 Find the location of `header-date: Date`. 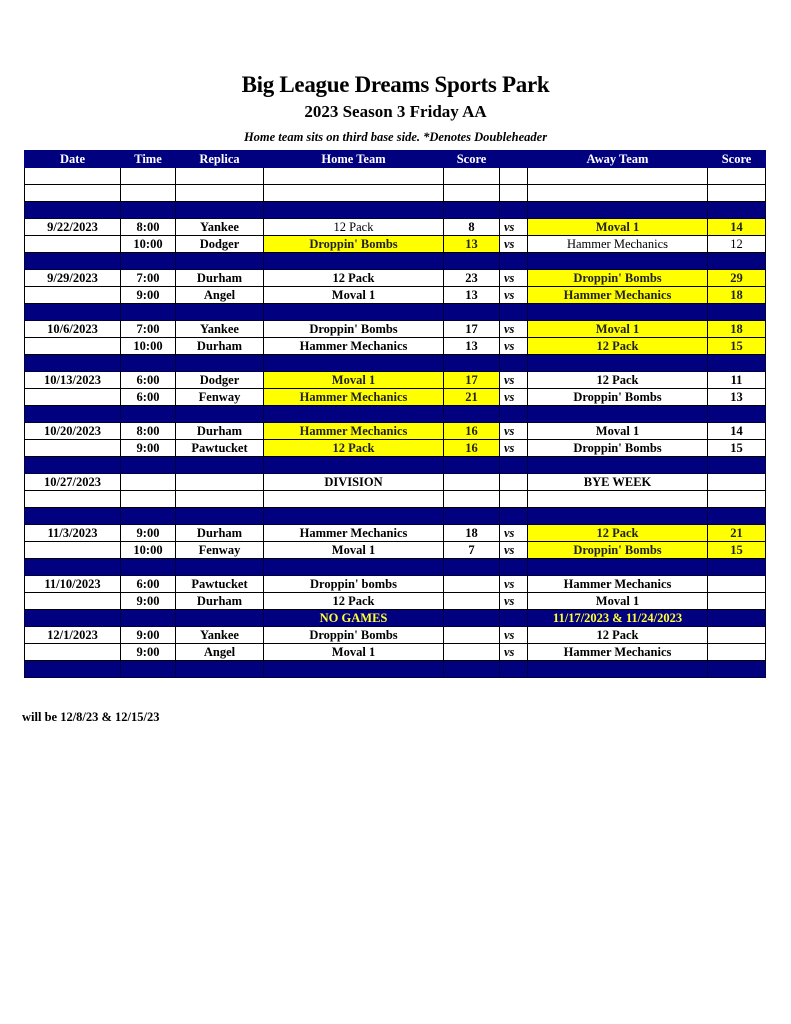

header-date: Date is located at coordinates (72, 159).